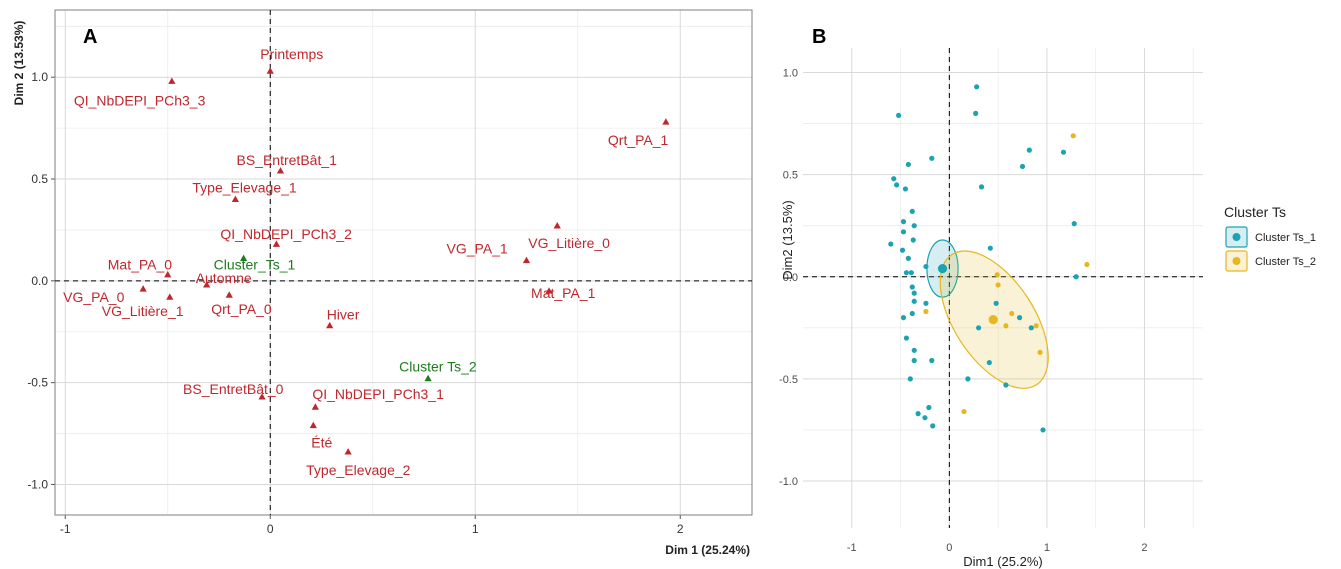 The width and height of the screenshot is (1341, 569). I want to click on point-label-printemps: Printemps, so click(291, 54).